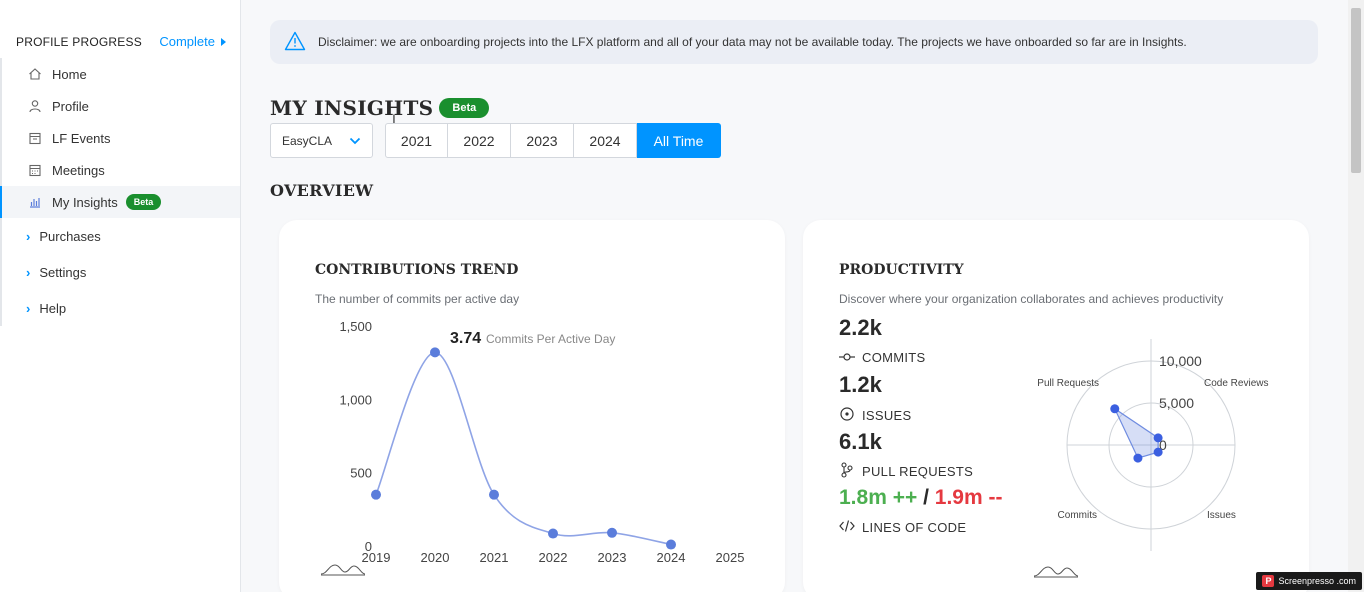 The height and width of the screenshot is (592, 1364). I want to click on y-tick-label: 0, so click(368, 546).